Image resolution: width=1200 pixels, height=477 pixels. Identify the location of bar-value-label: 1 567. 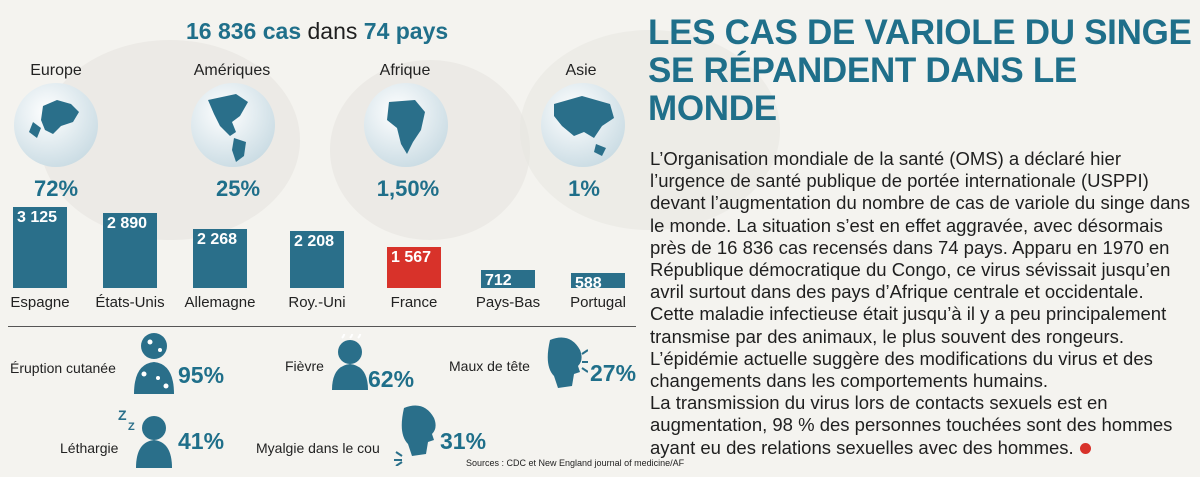
(411, 257).